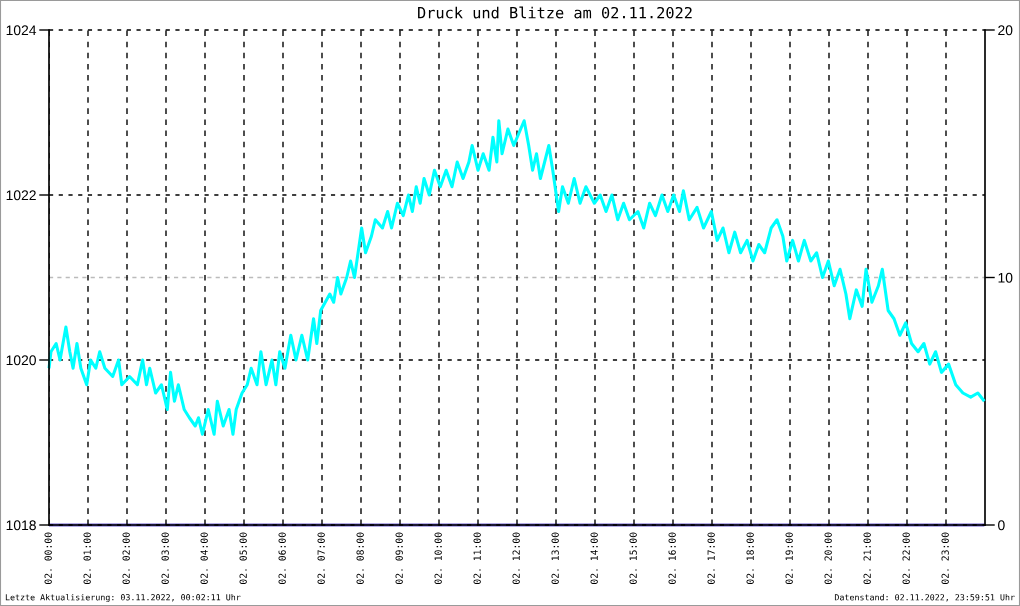 Image resolution: width=1020 pixels, height=606 pixels. Describe the element at coordinates (87, 558) in the screenshot. I see `x-tick-label: 02. 01:00` at that location.